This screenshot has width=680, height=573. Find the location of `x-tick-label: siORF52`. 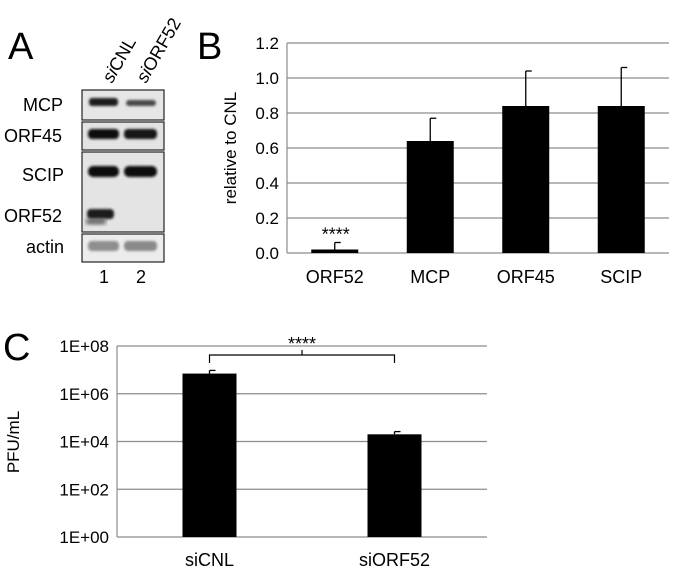

x-tick-label: siORF52 is located at coordinates (394, 560).